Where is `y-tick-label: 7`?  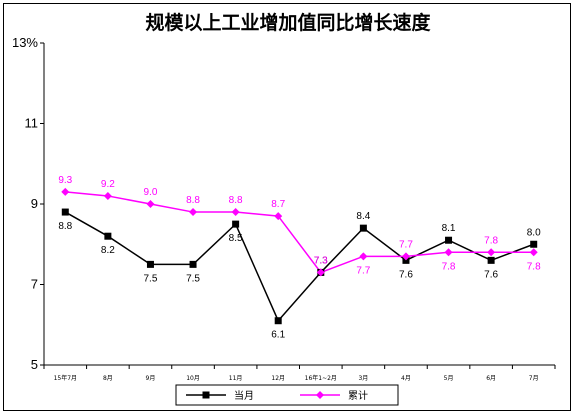
y-tick-label: 7 is located at coordinates (34, 284).